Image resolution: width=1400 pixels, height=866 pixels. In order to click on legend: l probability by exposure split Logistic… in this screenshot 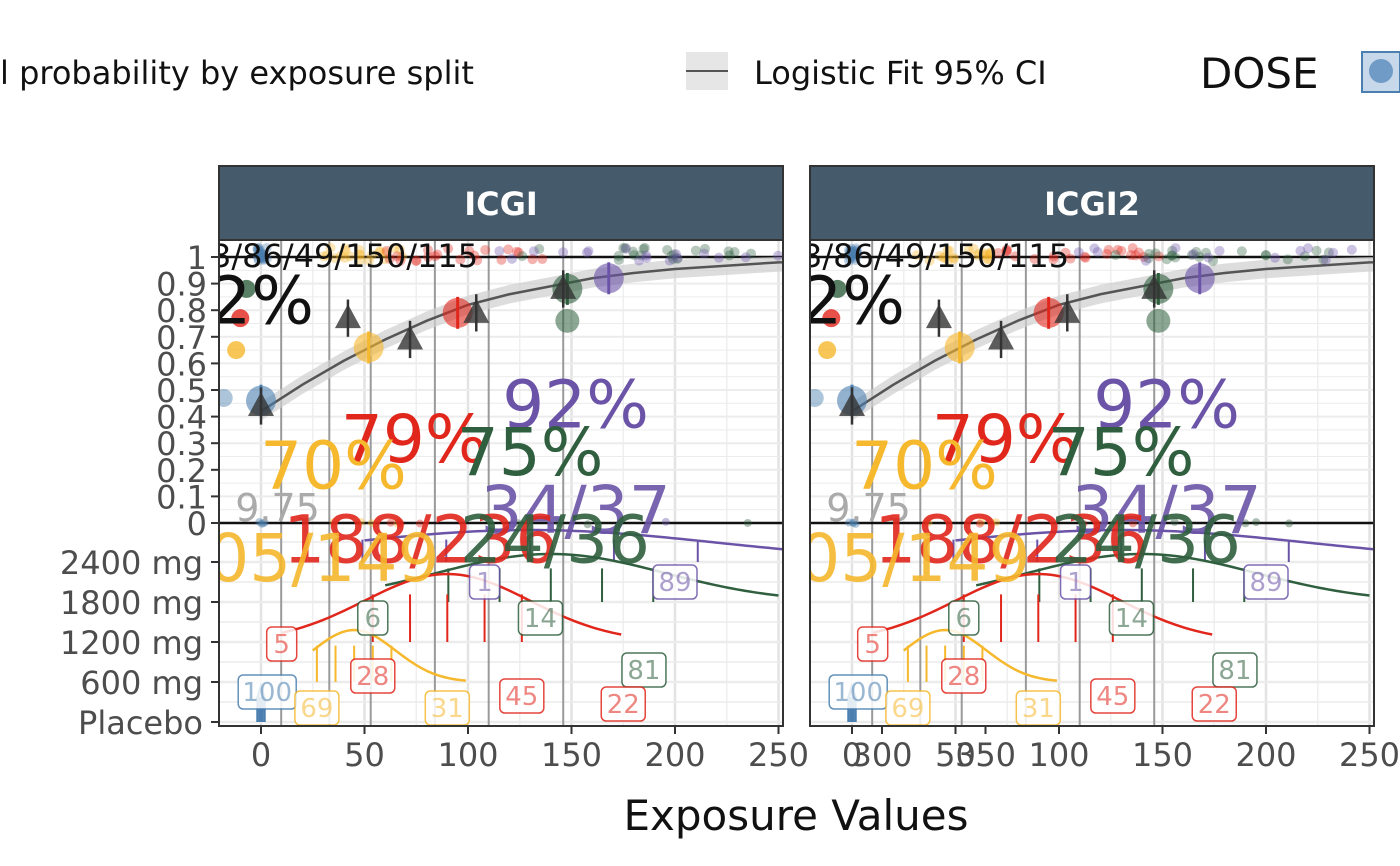, I will do `click(700, 73)`.